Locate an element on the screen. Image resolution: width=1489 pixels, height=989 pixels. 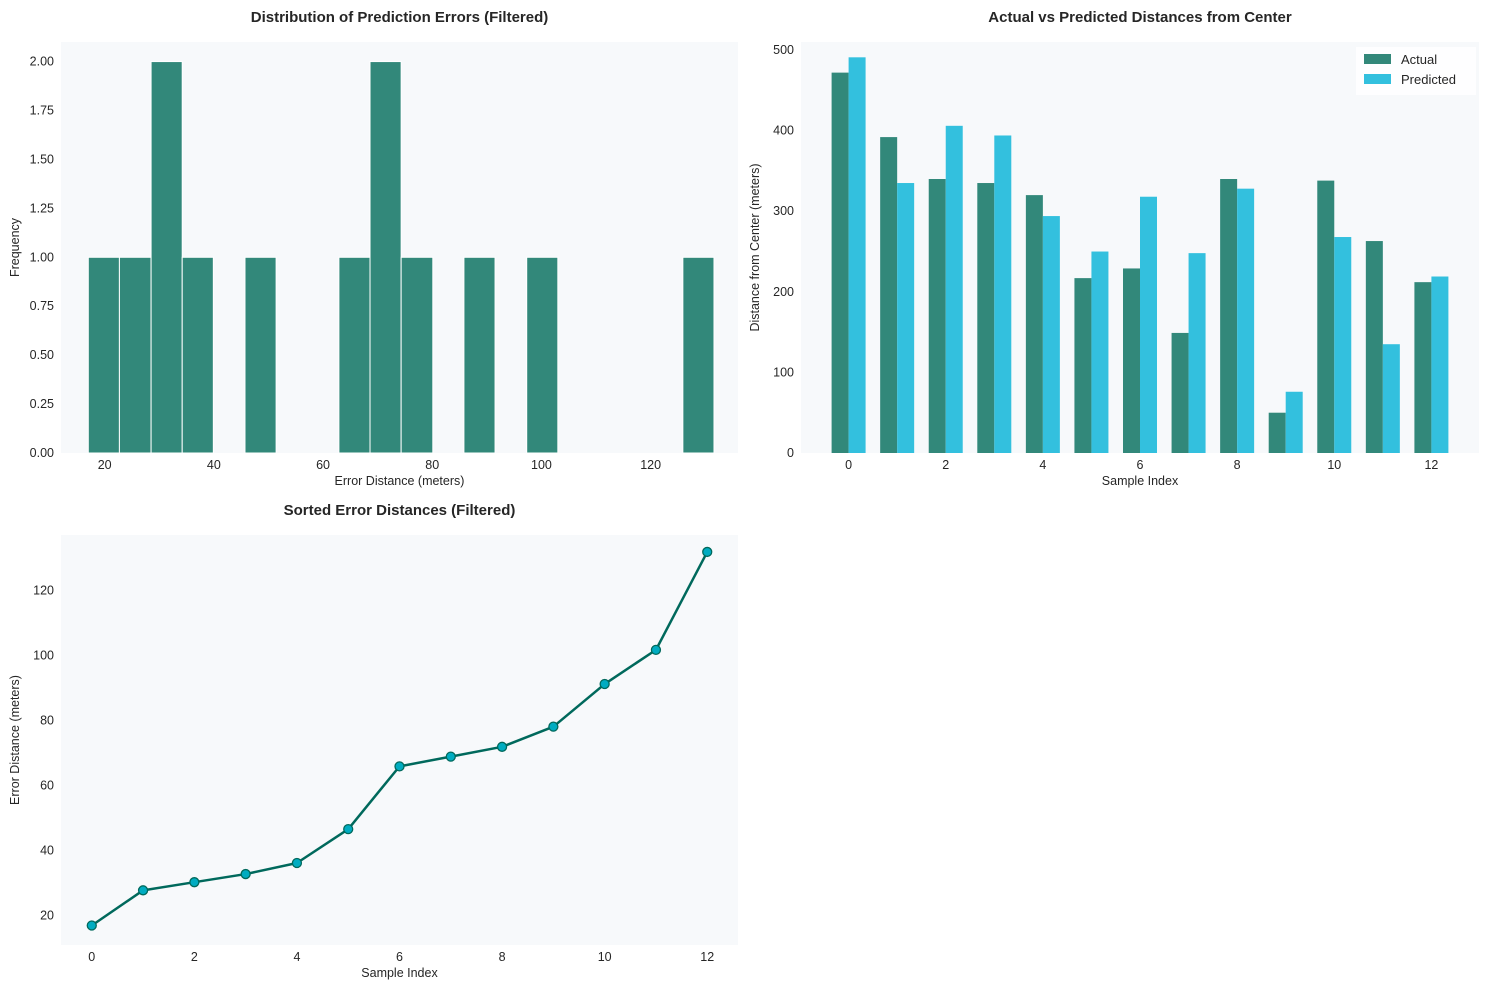
chart-title: Sorted Error Distances (Filtered) is located at coordinates (400, 510).